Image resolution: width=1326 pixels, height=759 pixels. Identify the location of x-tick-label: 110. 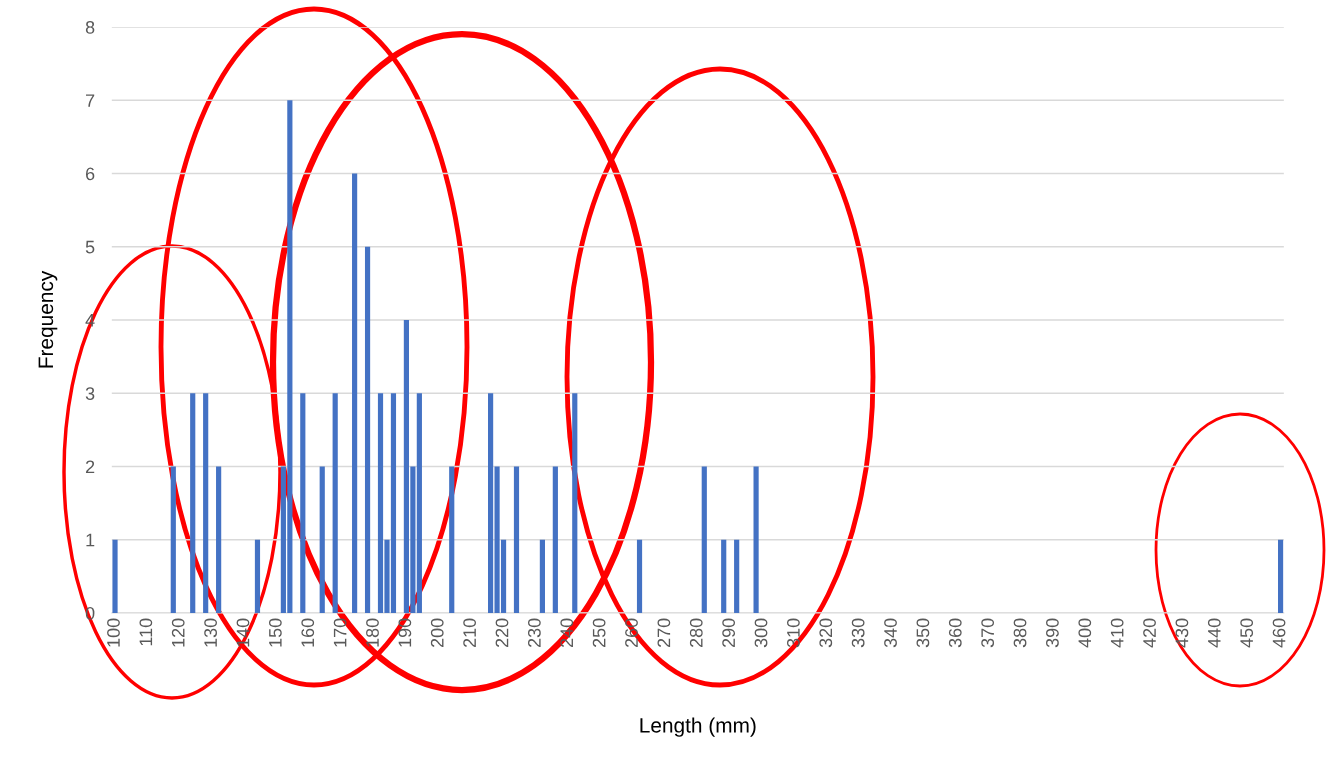
(146, 632).